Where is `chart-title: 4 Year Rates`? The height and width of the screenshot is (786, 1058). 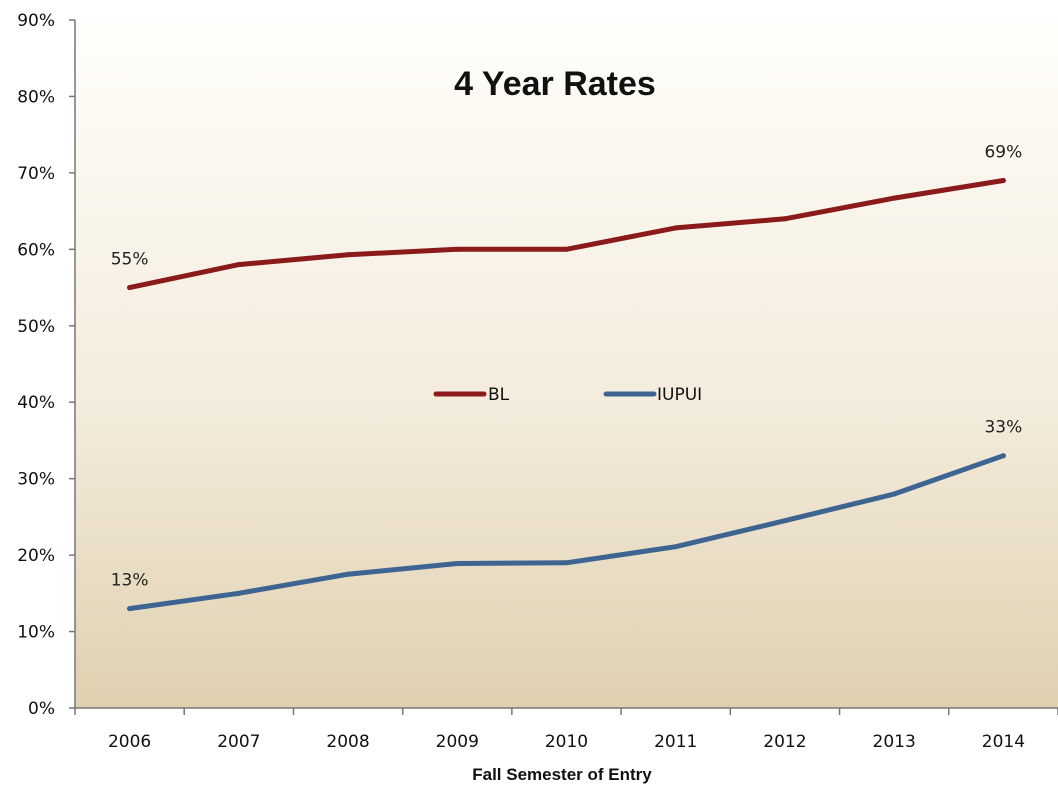
chart-title: 4 Year Rates is located at coordinates (555, 84).